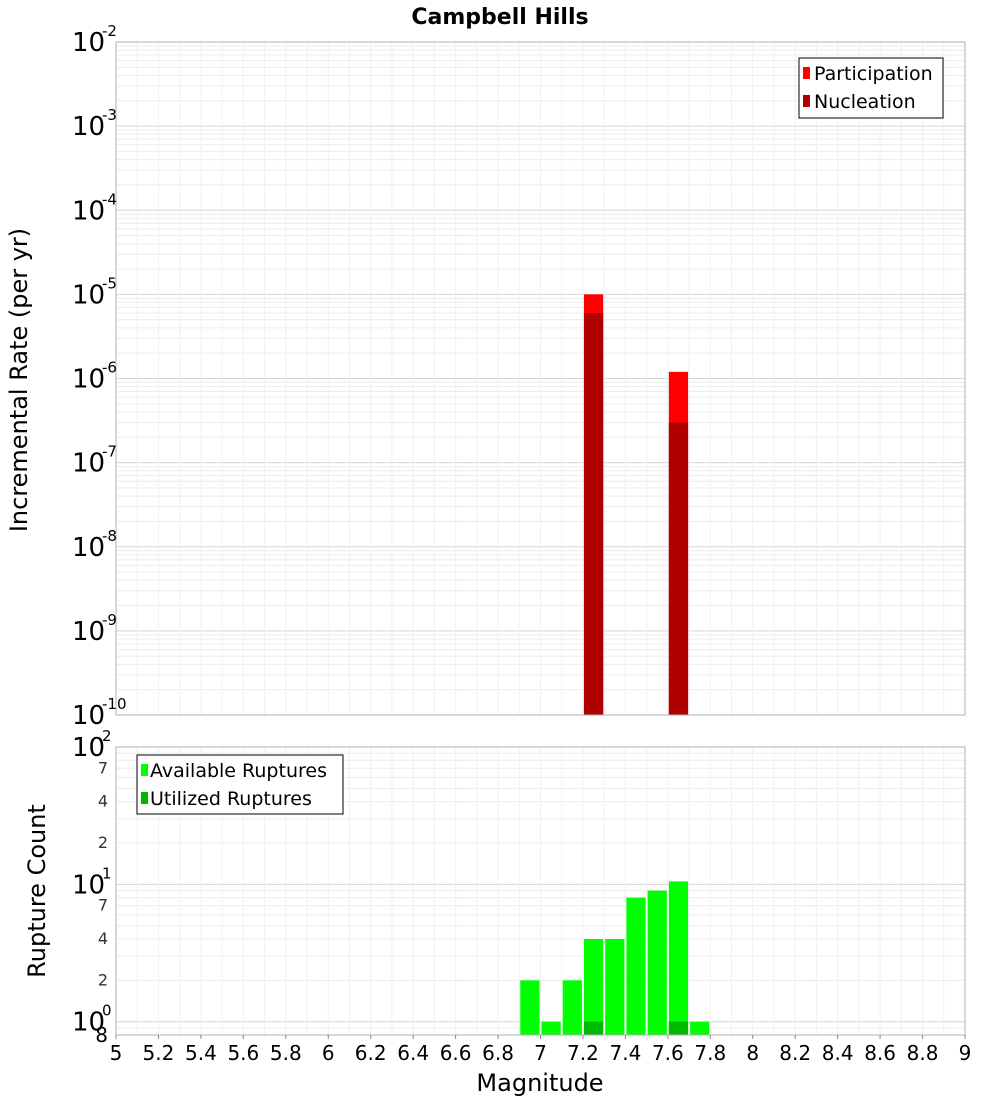 Image resolution: width=1000 pixels, height=1100 pixels. Describe the element at coordinates (923, 1053) in the screenshot. I see `x-tick-label: 8.8` at that location.